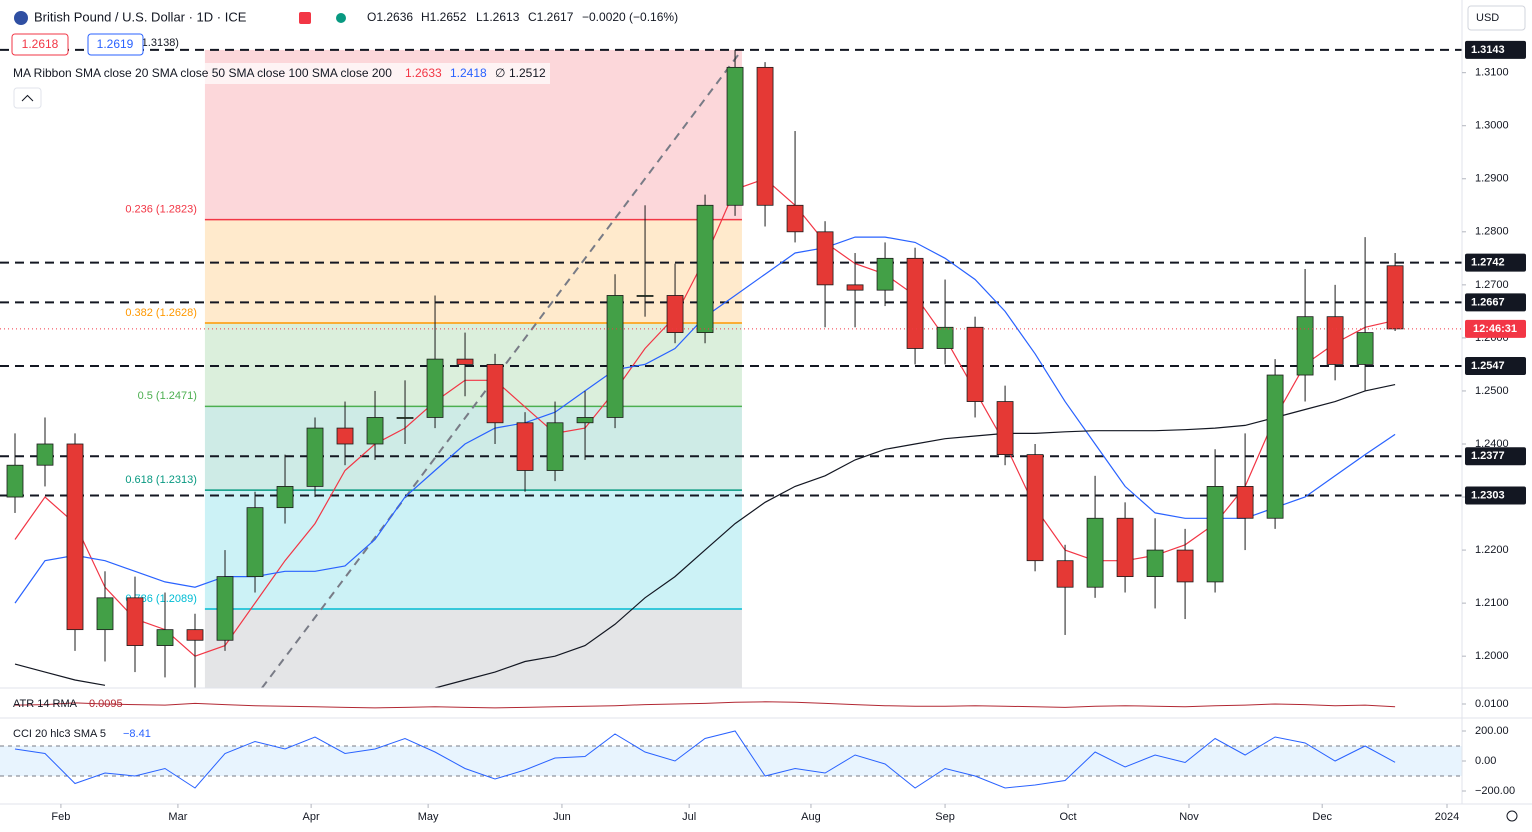  I want to click on indicator-panes, so click(731, 745).